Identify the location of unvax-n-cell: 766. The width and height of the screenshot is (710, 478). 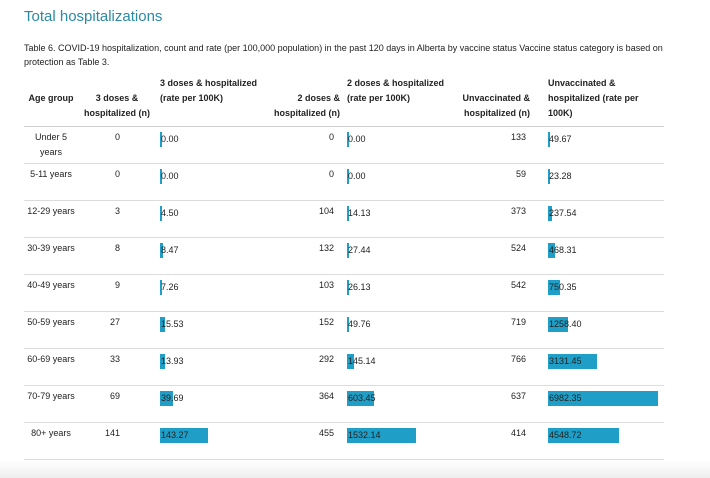
(518, 359).